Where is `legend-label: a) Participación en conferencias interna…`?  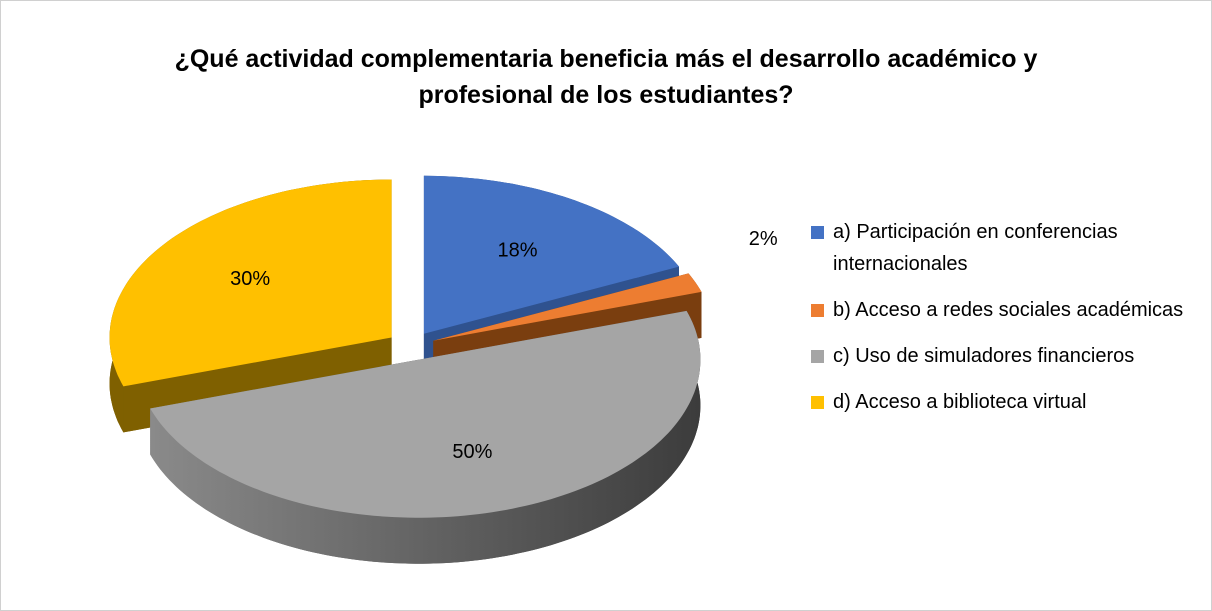
legend-label: a) Participación en conferencias interna… is located at coordinates (975, 248).